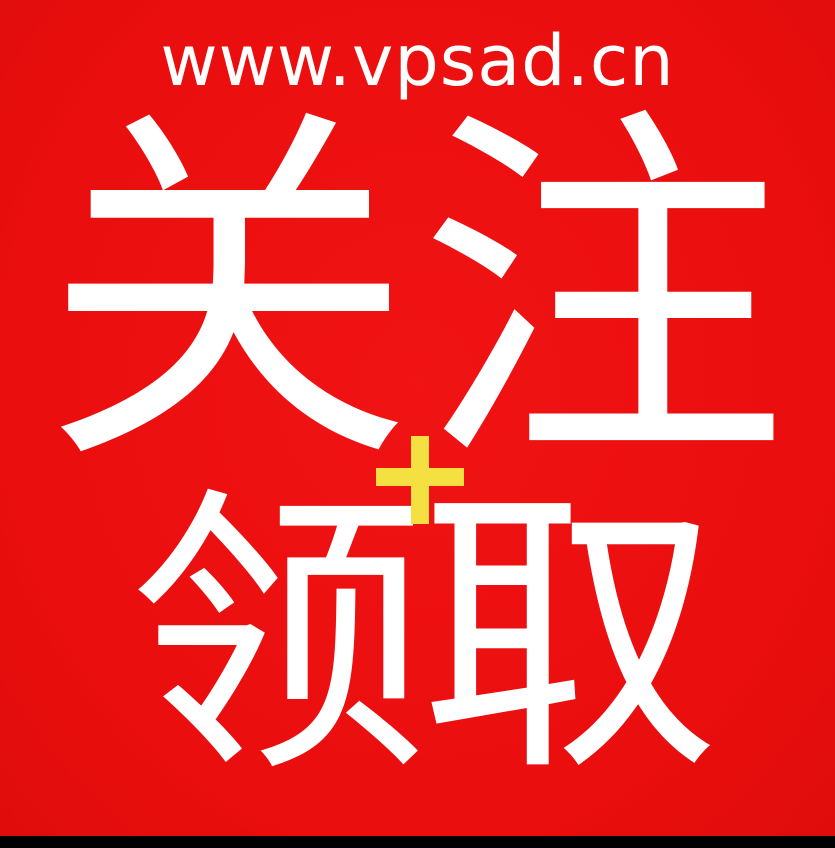 The width and height of the screenshot is (835, 848). What do you see at coordinates (570, 637) in the screenshot?
I see `headline-char-qu: 取` at bounding box center [570, 637].